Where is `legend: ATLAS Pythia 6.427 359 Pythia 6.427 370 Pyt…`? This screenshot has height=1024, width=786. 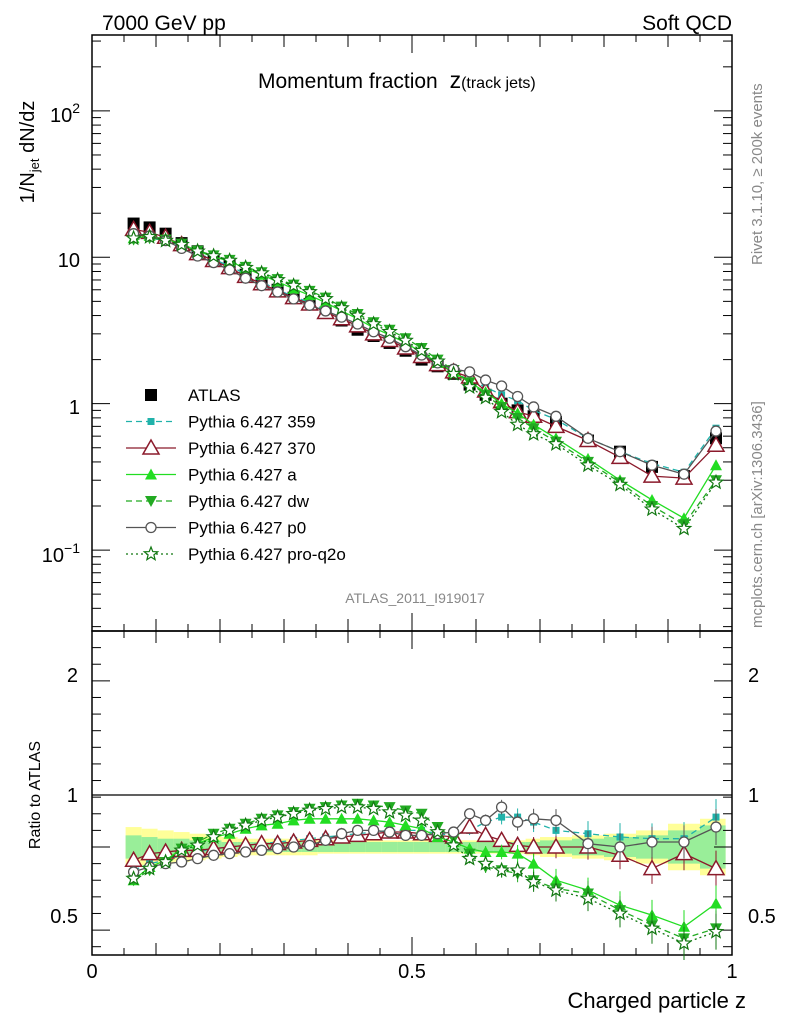
legend: ATLAS Pythia 6.427 359 Pythia 6.427 370 Pyt… is located at coordinates (236, 475).